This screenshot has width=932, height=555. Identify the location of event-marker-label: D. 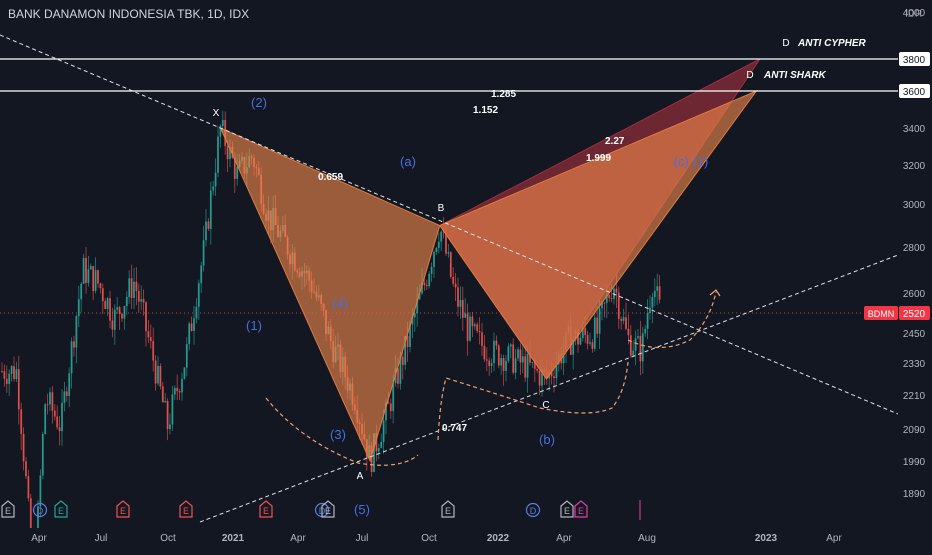
(40, 511).